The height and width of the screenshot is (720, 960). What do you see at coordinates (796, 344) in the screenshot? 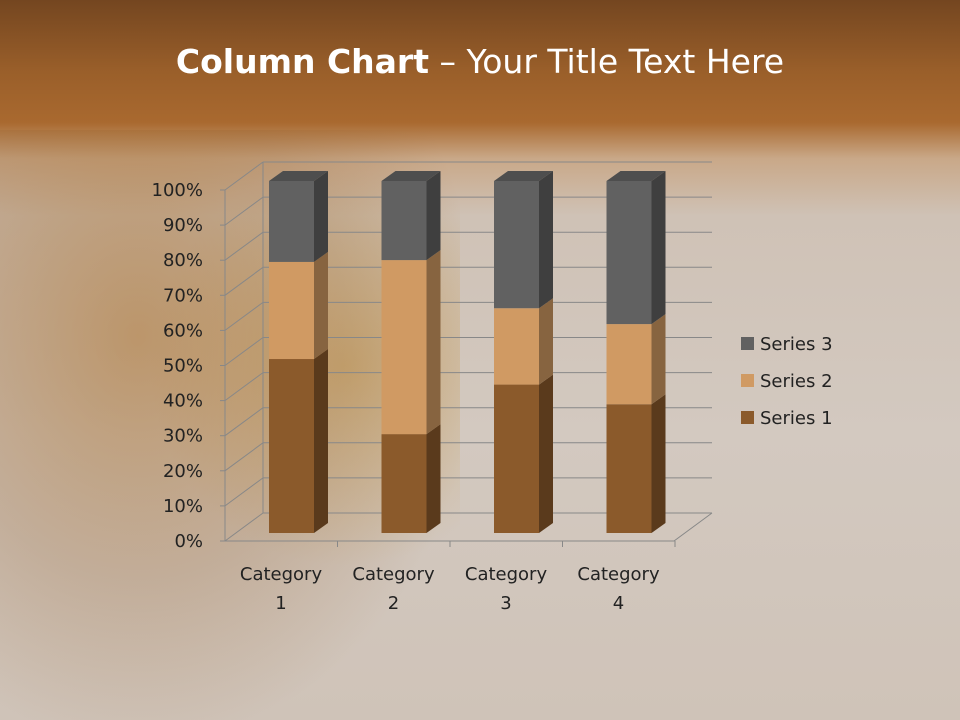
I see `legend-label: Series 3` at bounding box center [796, 344].